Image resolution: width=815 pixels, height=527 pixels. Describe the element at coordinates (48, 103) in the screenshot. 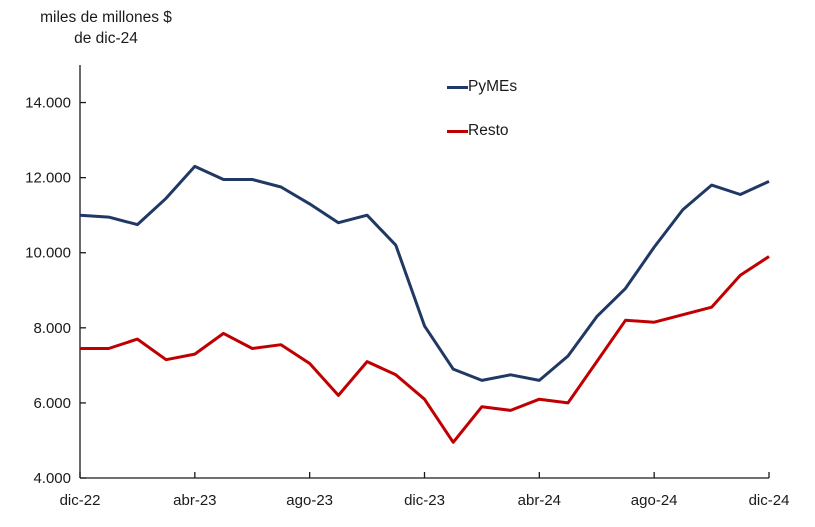

I see `y-tick-label: 14.000` at that location.